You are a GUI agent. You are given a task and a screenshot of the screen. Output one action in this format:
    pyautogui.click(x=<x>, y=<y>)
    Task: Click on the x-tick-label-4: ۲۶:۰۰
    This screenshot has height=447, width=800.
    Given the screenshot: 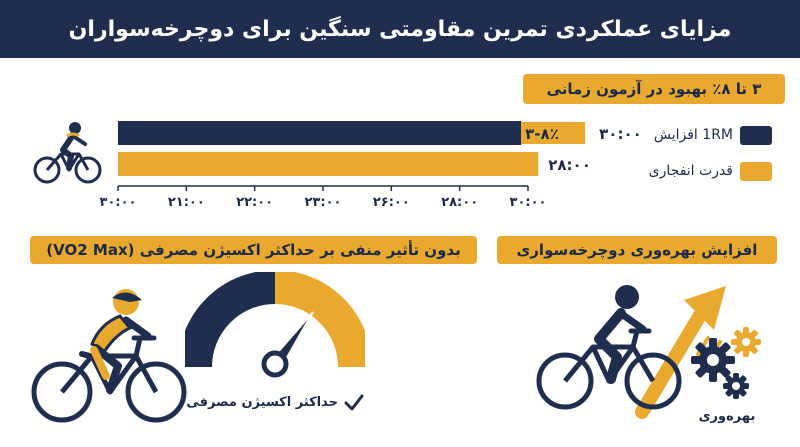 What is the action you would take?
    pyautogui.click(x=391, y=202)
    